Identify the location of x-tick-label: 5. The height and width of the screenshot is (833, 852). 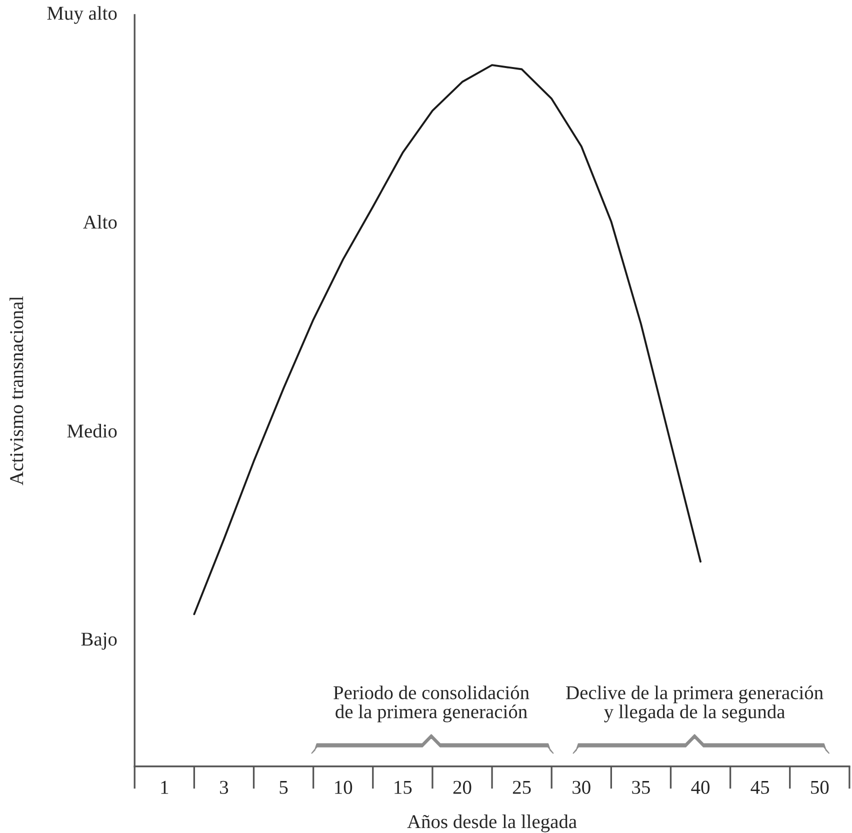
(284, 787).